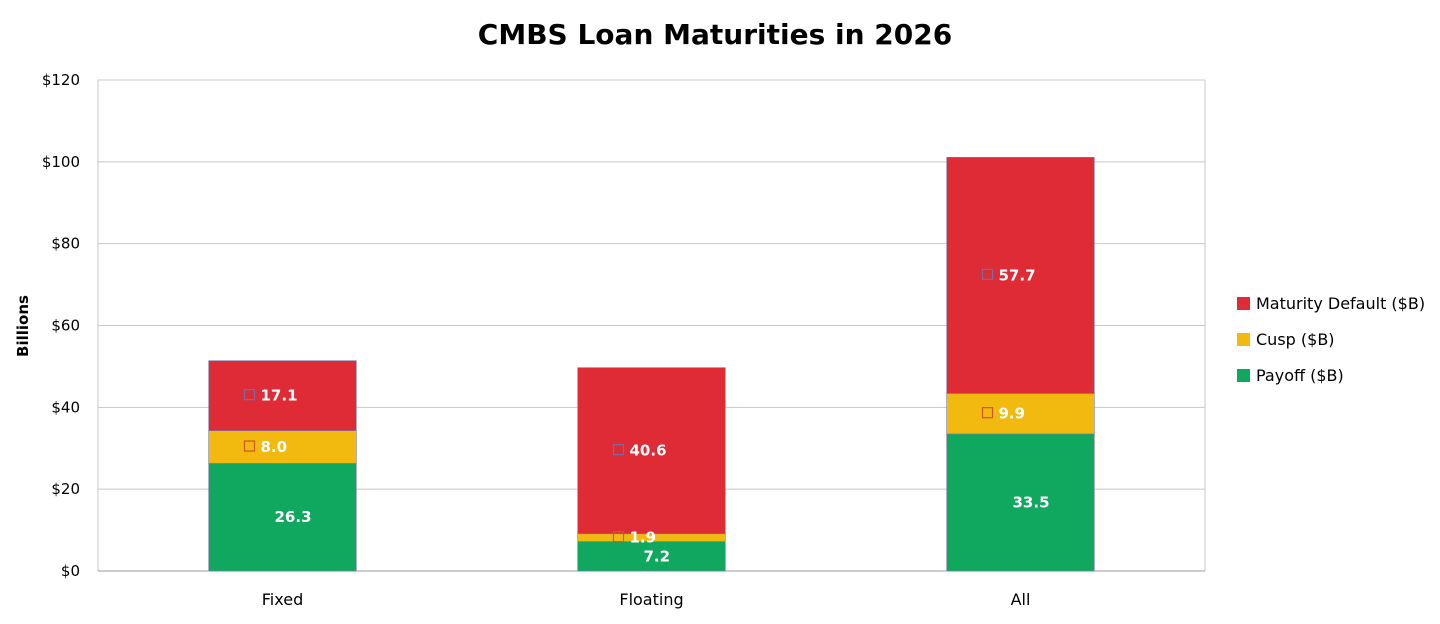 The height and width of the screenshot is (624, 1440). I want to click on bar-floating-maturity-default-b, so click(651, 451).